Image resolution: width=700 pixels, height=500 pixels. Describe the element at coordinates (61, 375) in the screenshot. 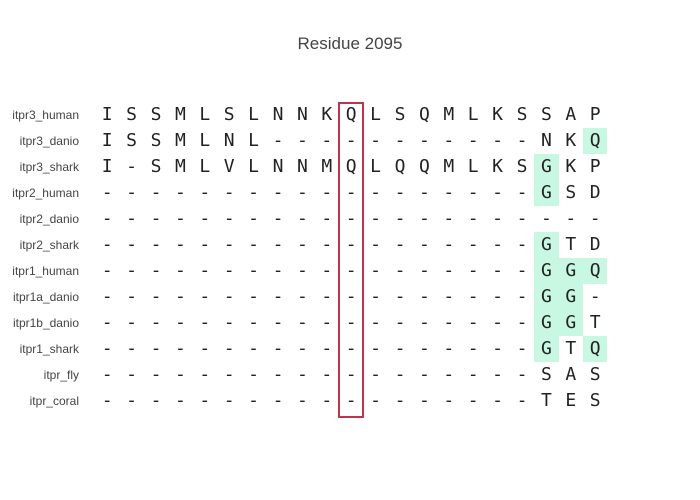

I see `sequence-label: itpr_fly` at that location.